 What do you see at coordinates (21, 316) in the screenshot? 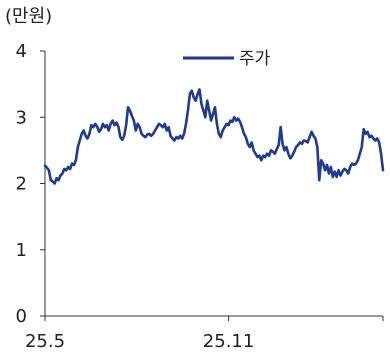
I see `y-tick-label: 0` at bounding box center [21, 316].